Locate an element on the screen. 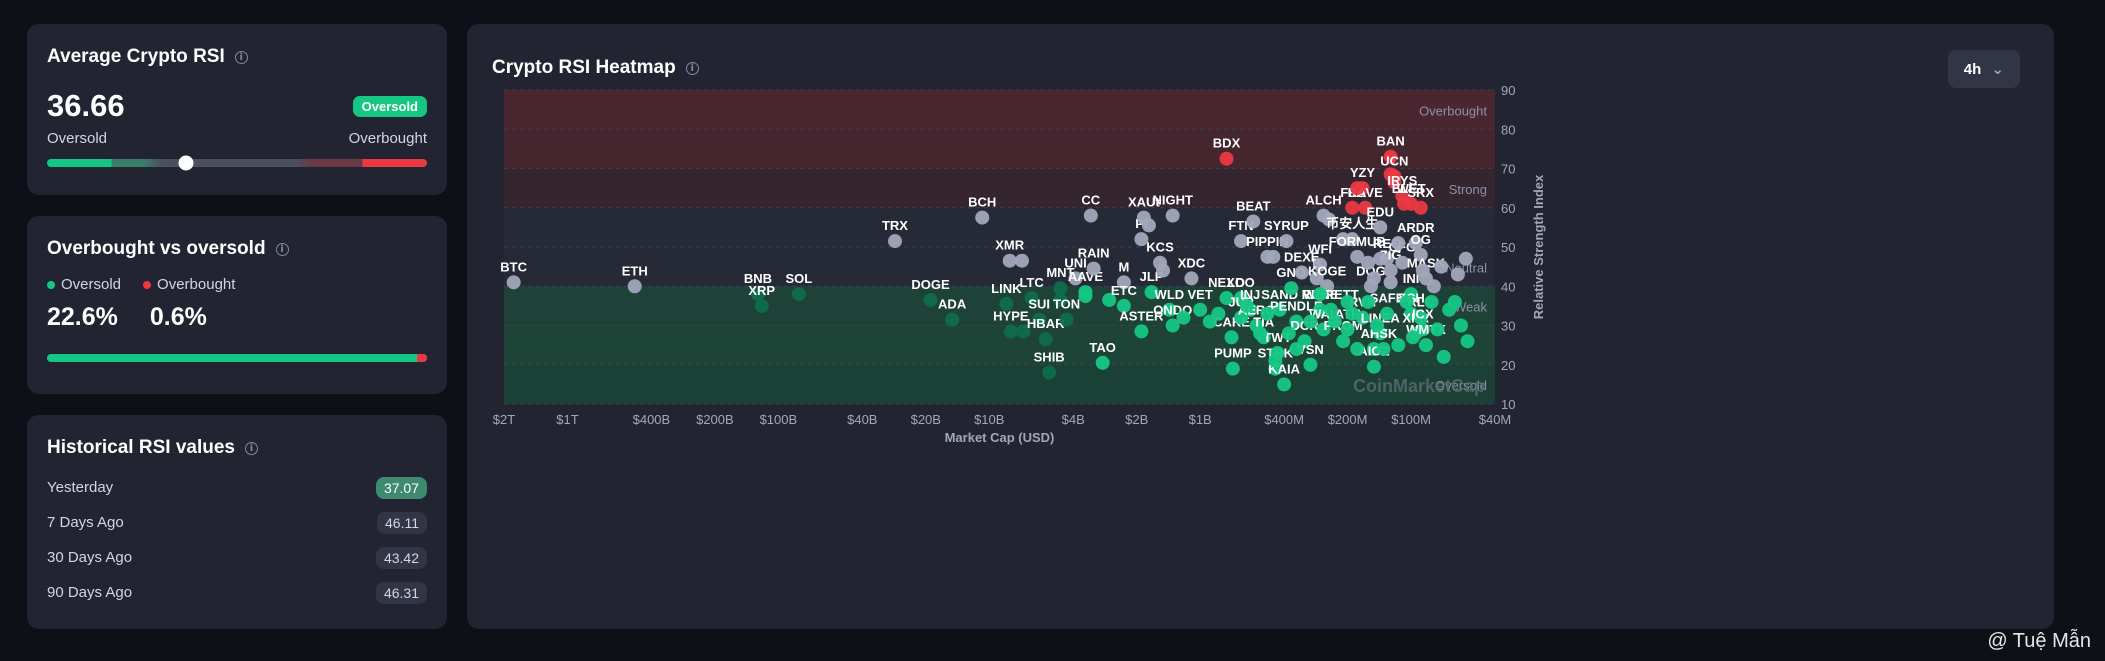 Image resolution: width=2105 pixels, height=661 pixels. coin-label: XMR is located at coordinates (1009, 245).